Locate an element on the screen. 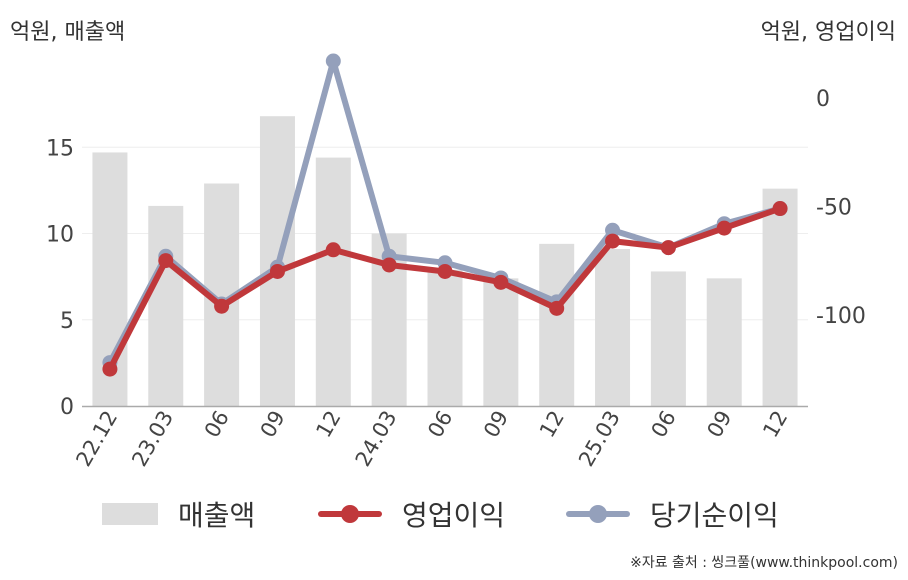  legend-swatch-net-income is located at coordinates (598, 514).